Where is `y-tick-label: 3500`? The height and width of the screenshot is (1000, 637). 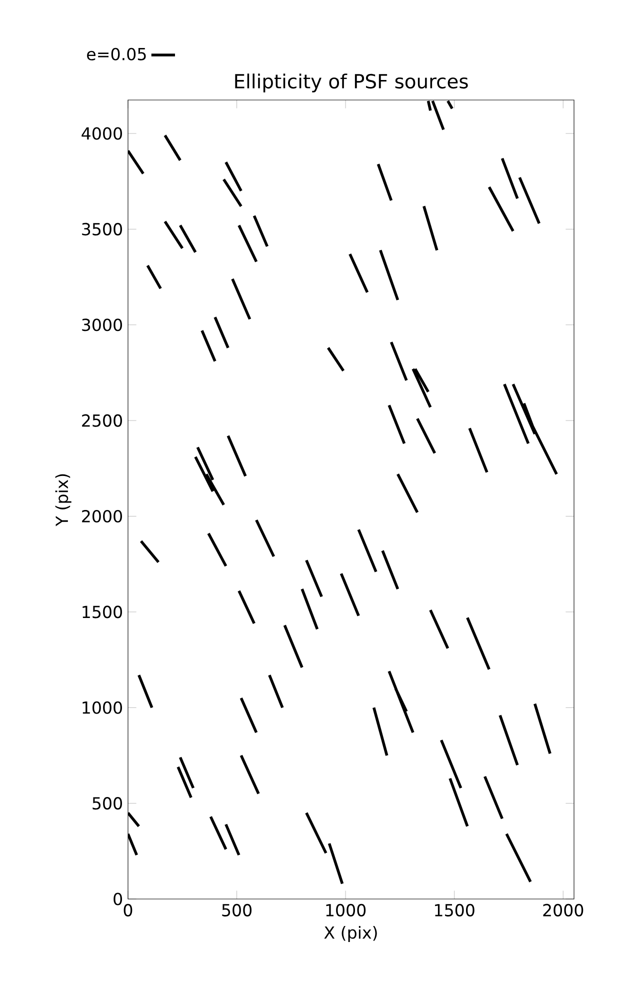
y-tick-label: 3500 is located at coordinates (102, 229).